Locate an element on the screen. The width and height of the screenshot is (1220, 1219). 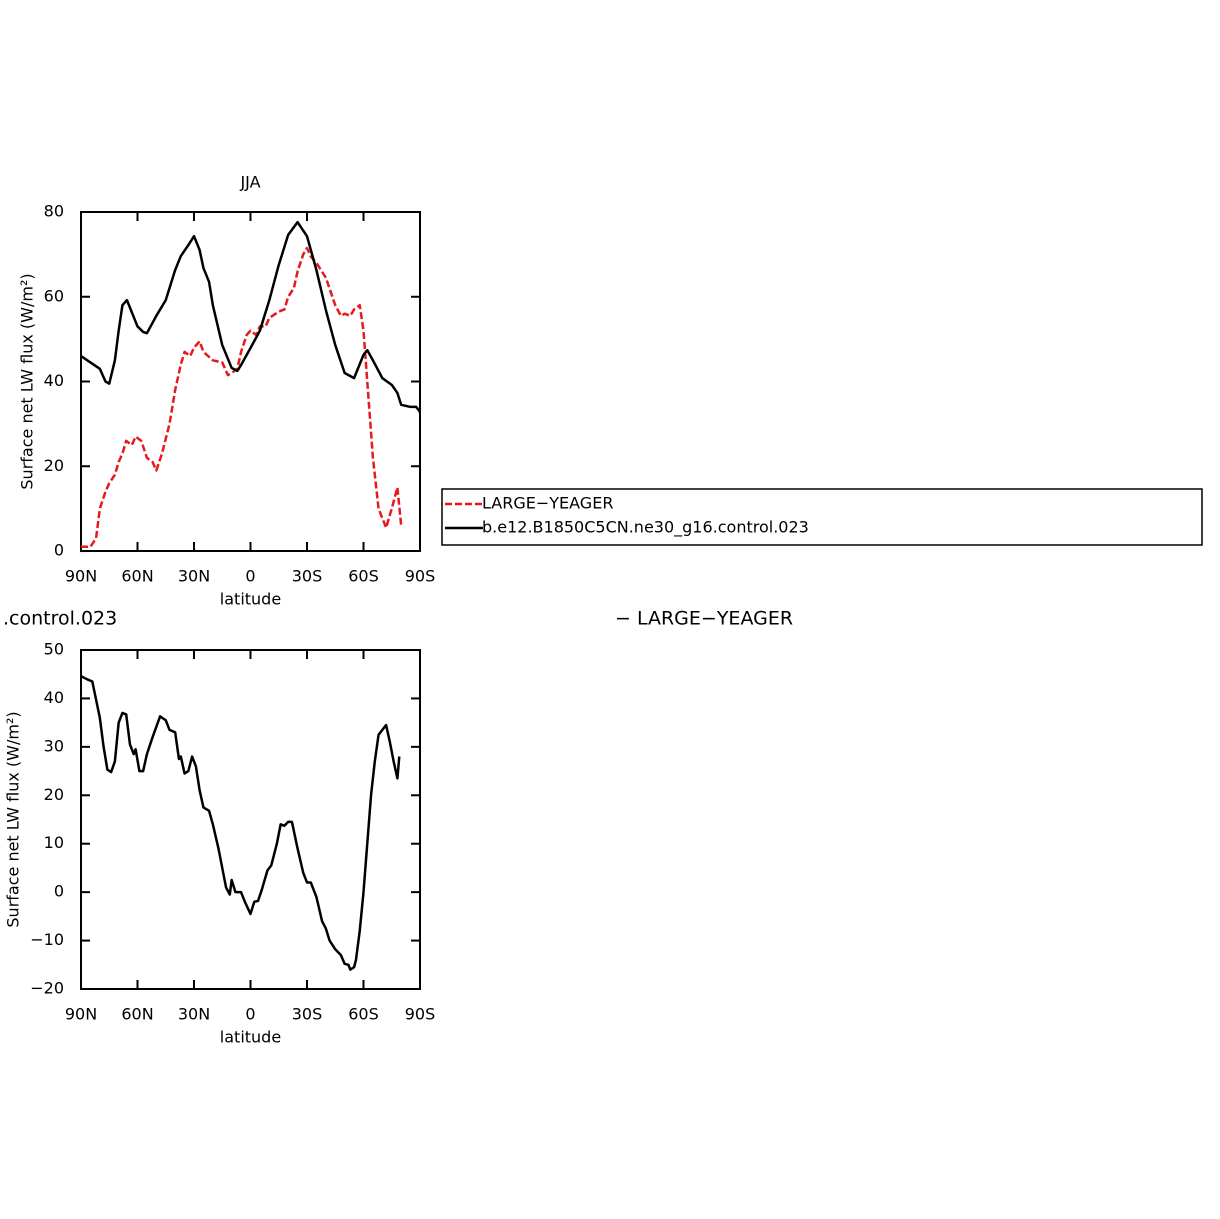
legend-label: LARGE−YEAGER is located at coordinates (547, 503).